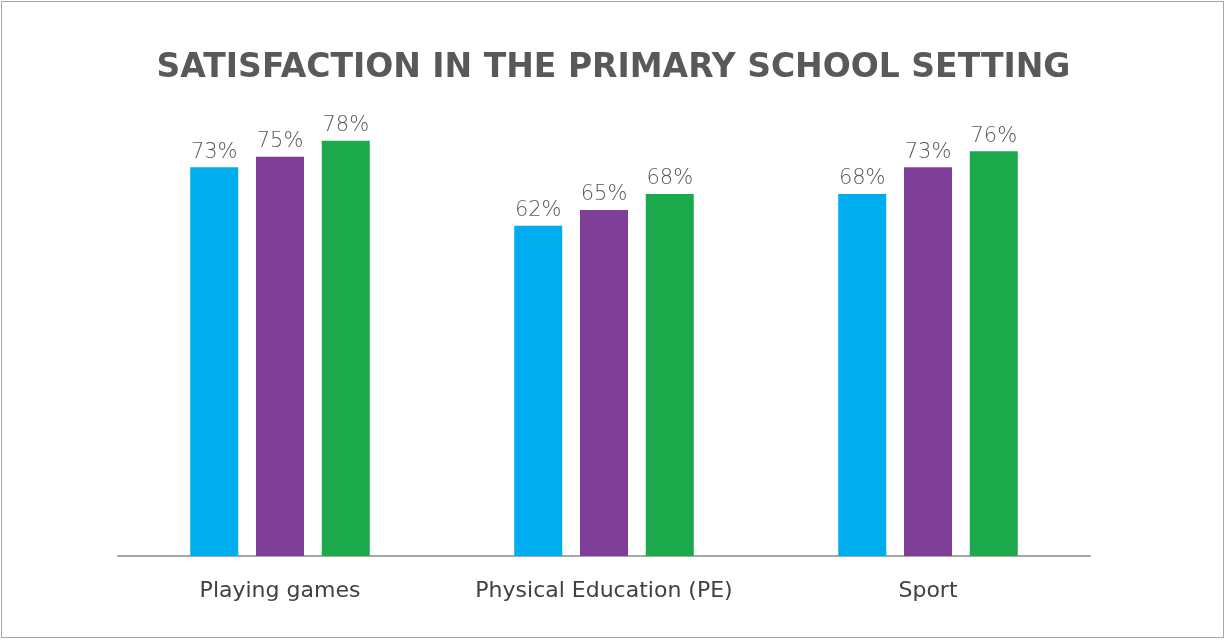  Describe the element at coordinates (604, 589) in the screenshot. I see `x-tick-label: Physical Education (PE)` at that location.